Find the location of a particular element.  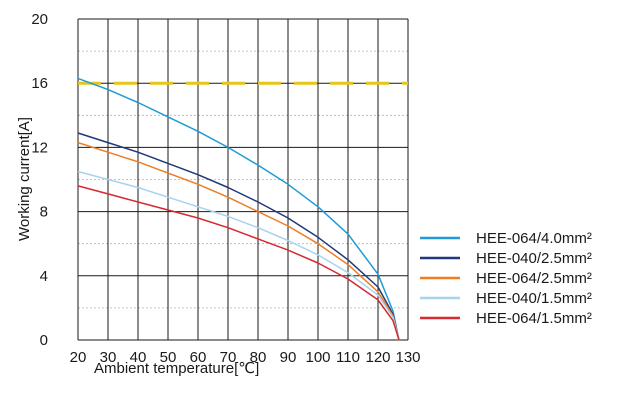

y-tick-label: 4 is located at coordinates (44, 276).